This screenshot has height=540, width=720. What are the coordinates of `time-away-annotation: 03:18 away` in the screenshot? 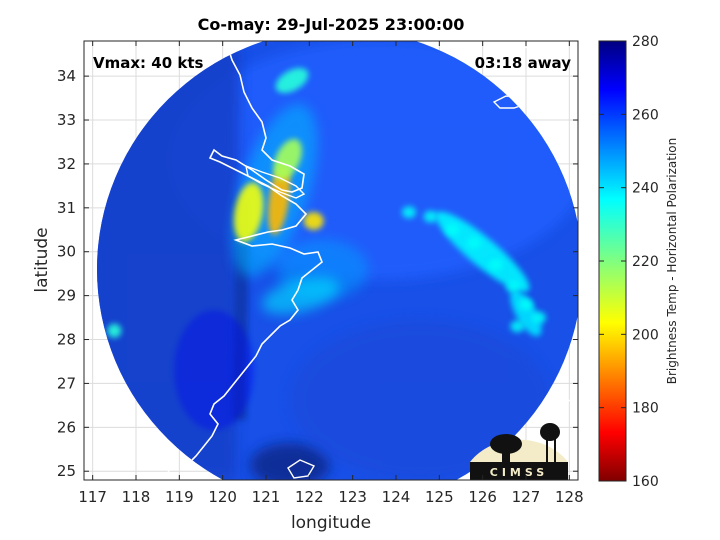 It's located at (523, 63).